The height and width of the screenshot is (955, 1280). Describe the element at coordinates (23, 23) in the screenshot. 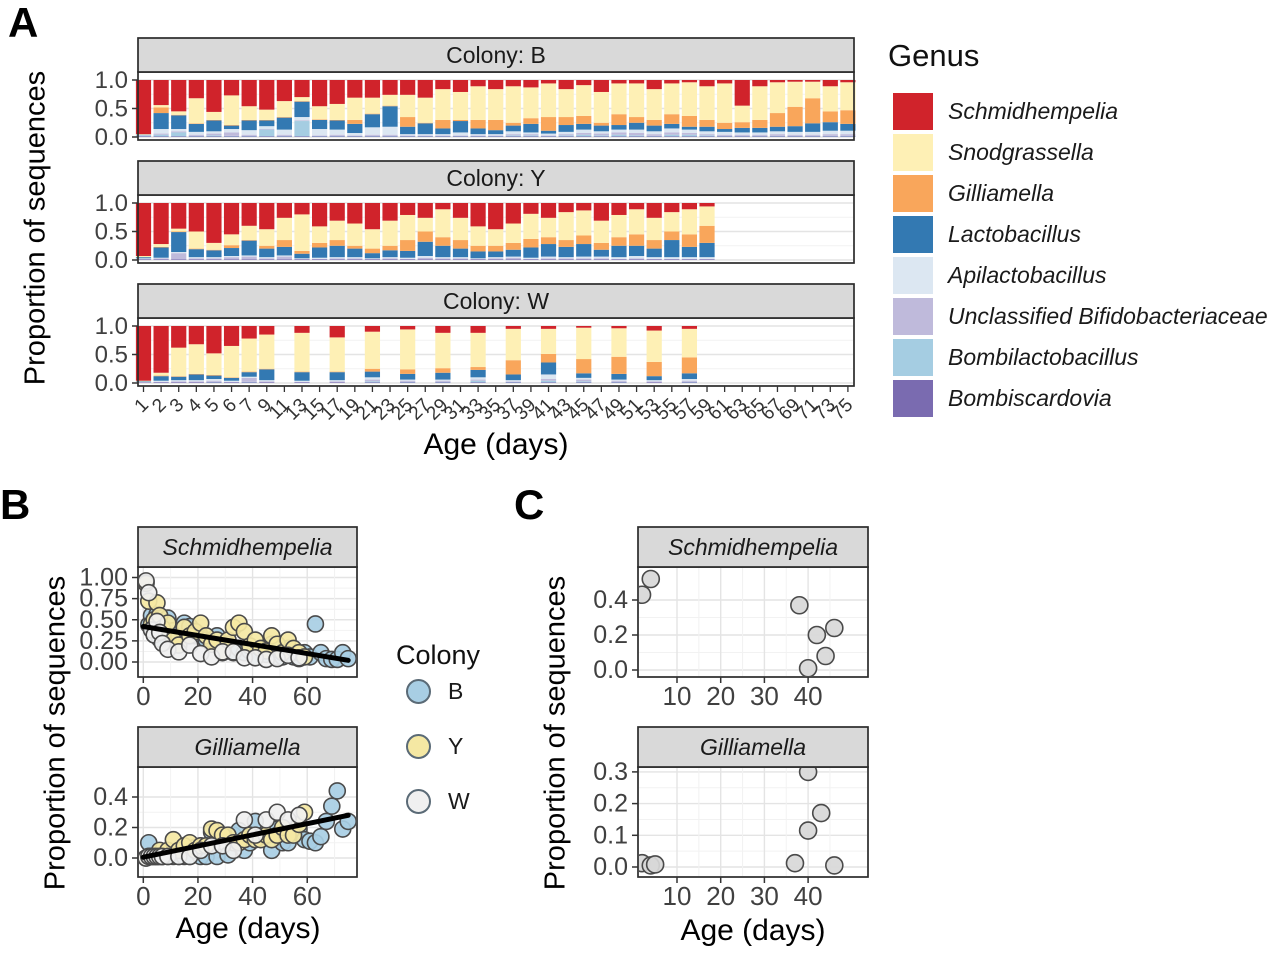

I see `panel-a-label: A` at that location.